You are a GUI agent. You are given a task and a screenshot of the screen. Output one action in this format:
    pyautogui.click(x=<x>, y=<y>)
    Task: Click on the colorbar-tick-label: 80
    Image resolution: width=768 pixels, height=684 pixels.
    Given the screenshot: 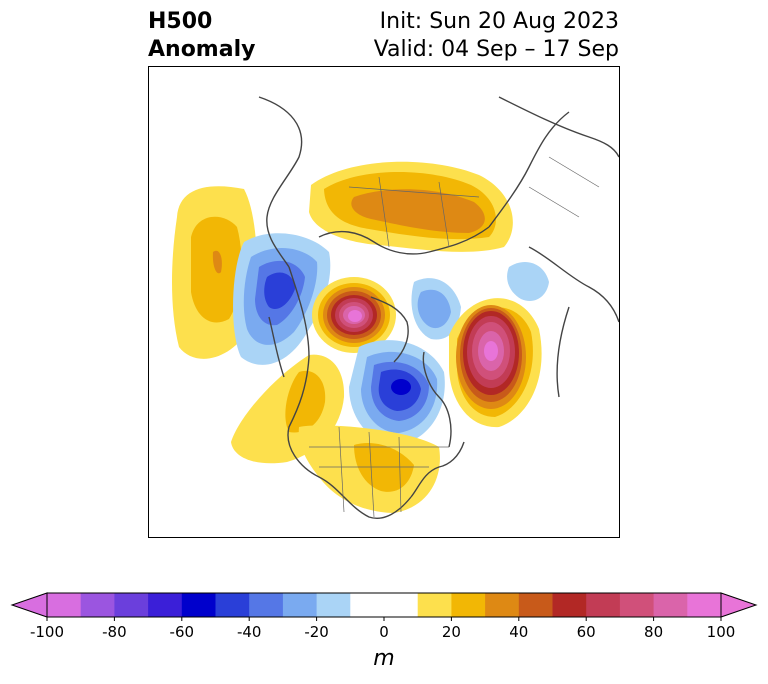 What is the action you would take?
    pyautogui.click(x=653, y=632)
    